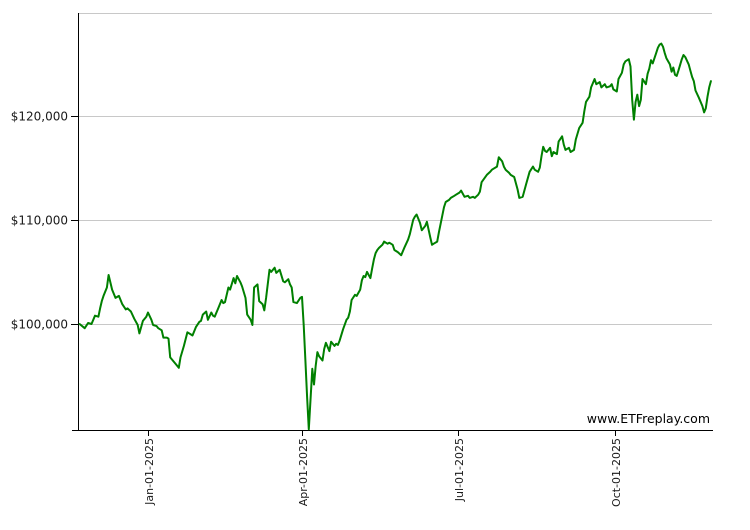 This screenshot has height=530, width=750. What do you see at coordinates (382, 433) in the screenshot?
I see `x-axis-ticks` at bounding box center [382, 433].